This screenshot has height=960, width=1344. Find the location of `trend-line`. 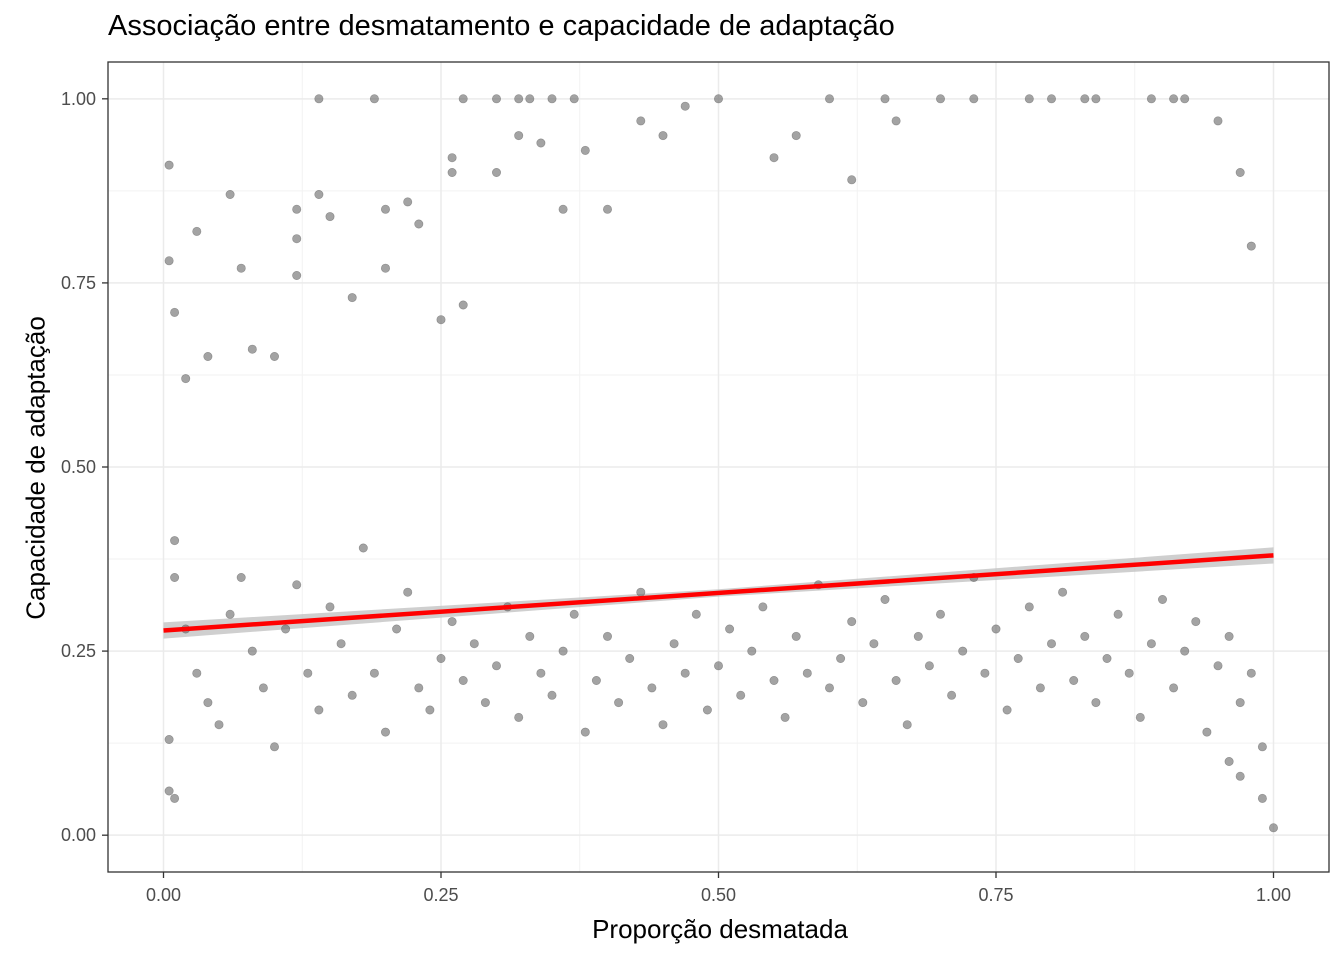

trend-line is located at coordinates (718, 593).